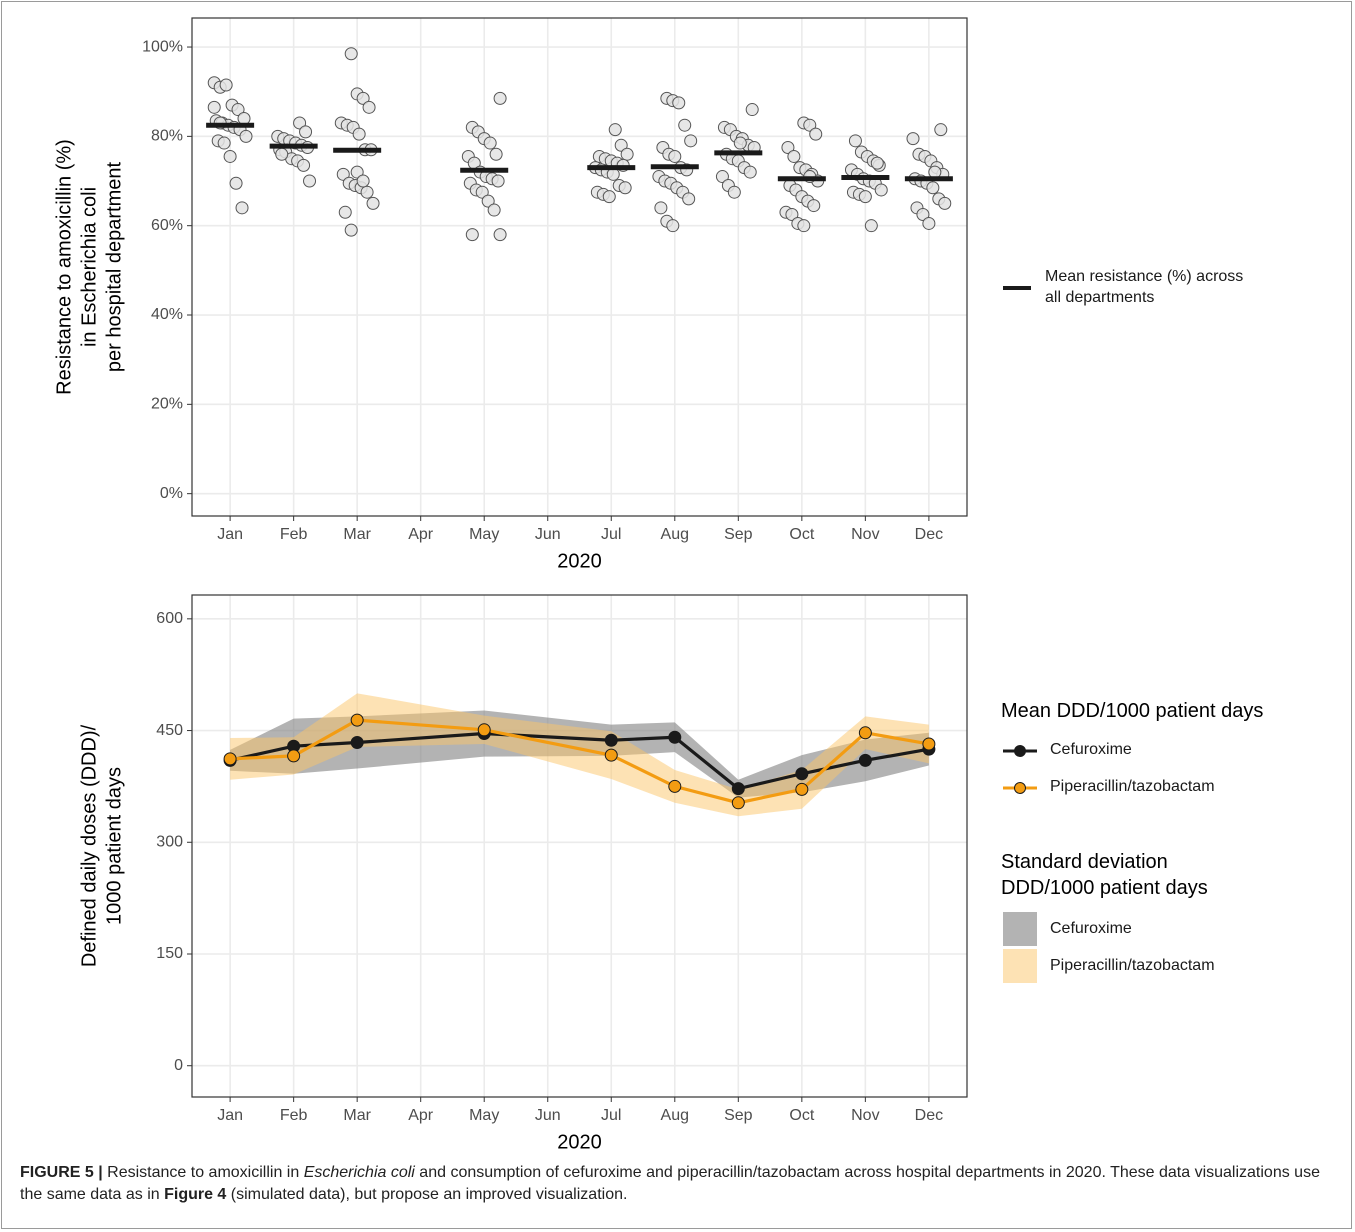 The height and width of the screenshot is (1232, 1355). Describe the element at coordinates (1104, 888) in the screenshot. I see `legend-title: DDD/1000 patient days` at that location.